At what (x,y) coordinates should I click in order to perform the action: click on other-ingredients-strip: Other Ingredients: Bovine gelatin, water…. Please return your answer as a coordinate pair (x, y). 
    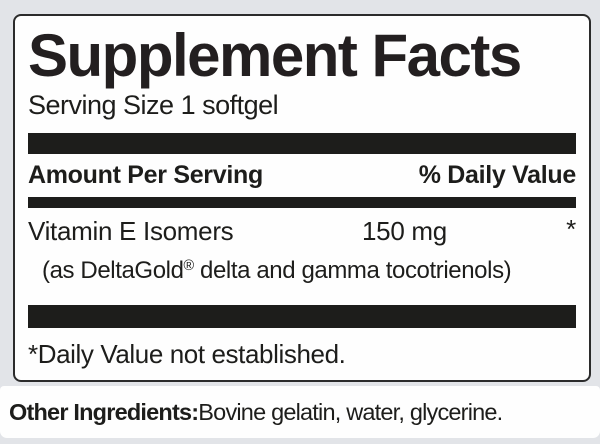
    Looking at the image, I should click on (300, 412).